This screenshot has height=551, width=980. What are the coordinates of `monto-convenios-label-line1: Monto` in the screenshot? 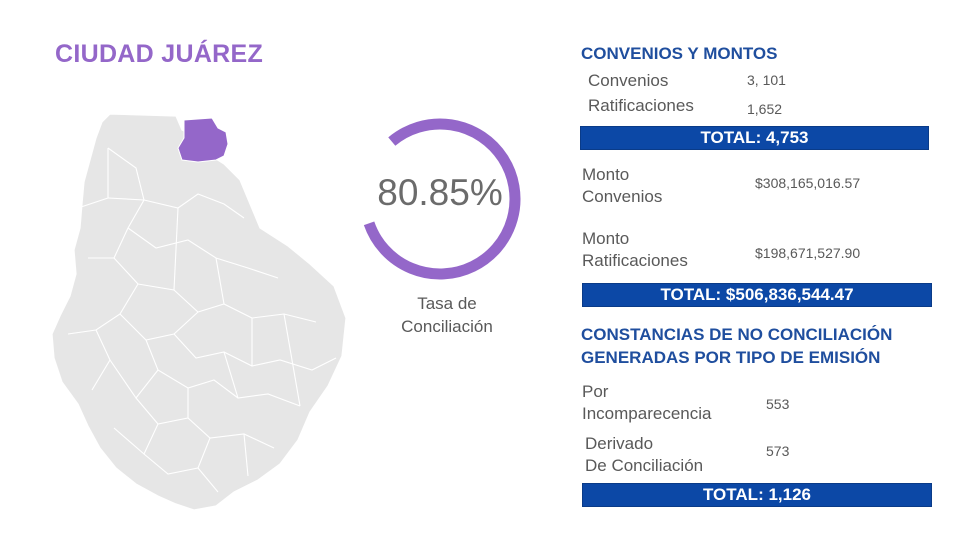 It's located at (606, 174).